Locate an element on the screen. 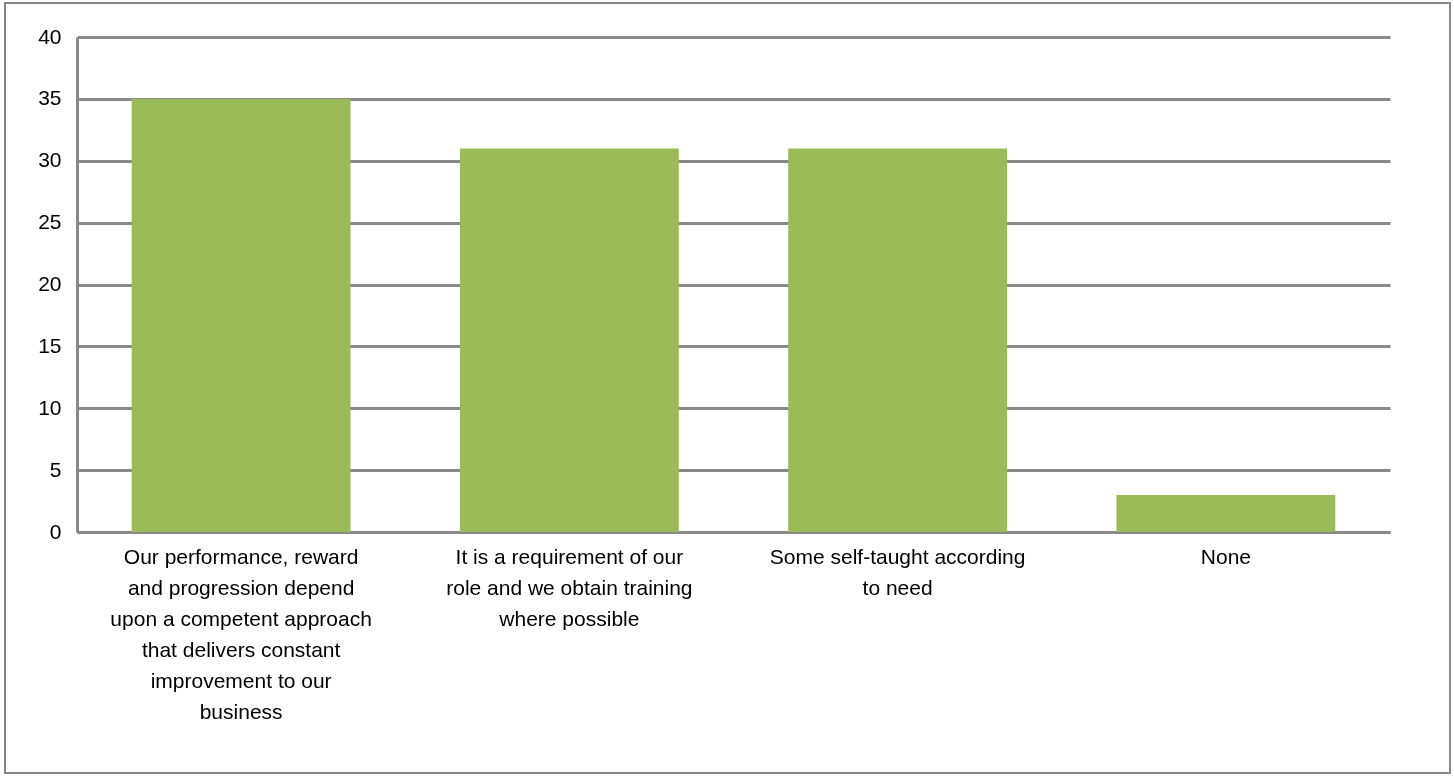 This screenshot has height=776, width=1454. x-tick-label: None is located at coordinates (1225, 556).